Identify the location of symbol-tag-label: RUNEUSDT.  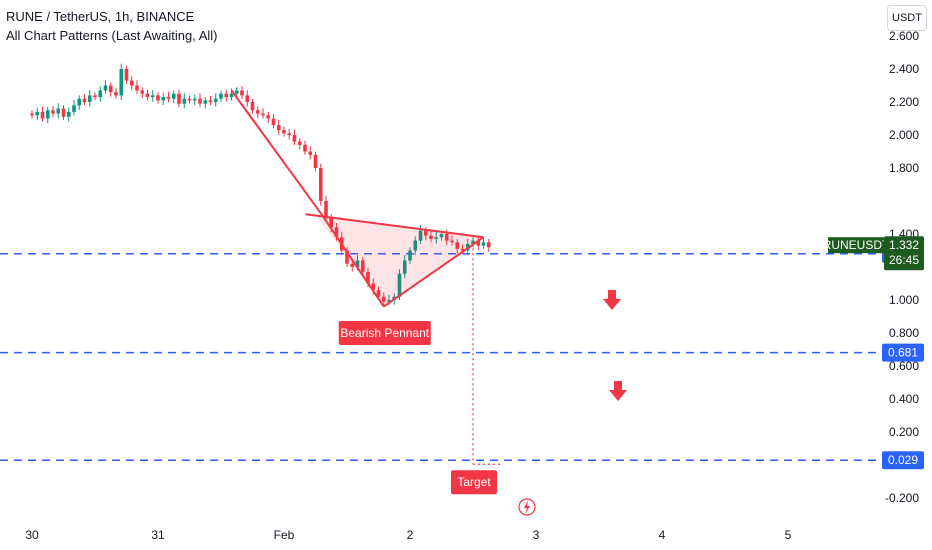
(856, 245).